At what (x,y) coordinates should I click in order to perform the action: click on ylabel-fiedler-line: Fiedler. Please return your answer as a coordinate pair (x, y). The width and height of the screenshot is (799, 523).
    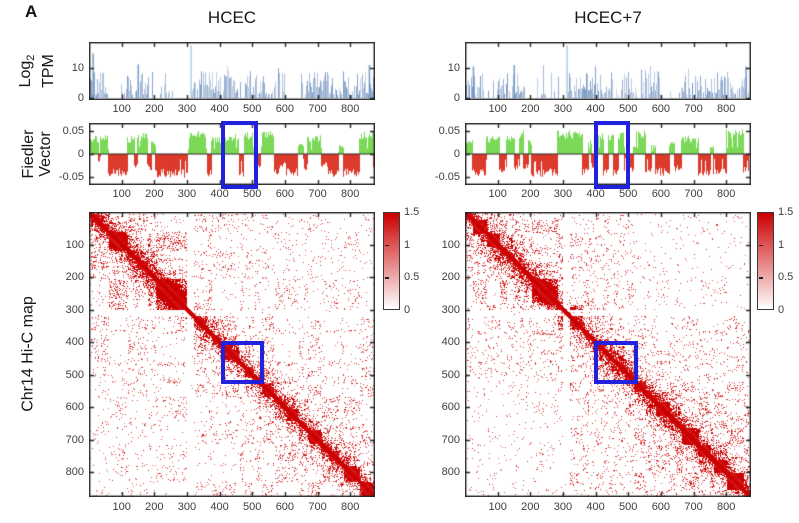
    Looking at the image, I should click on (28, 154).